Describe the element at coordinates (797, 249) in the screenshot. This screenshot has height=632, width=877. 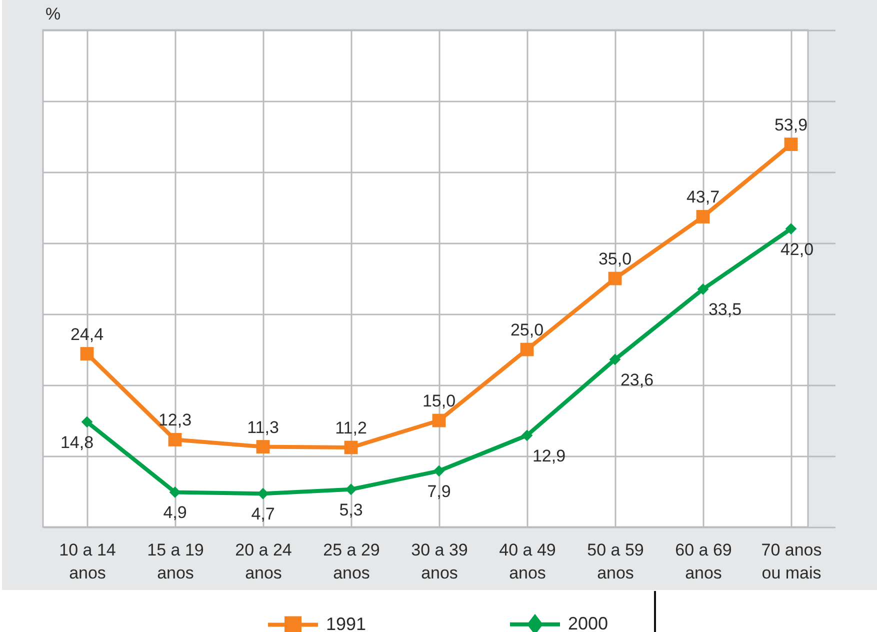
I see `data-label: 42,0` at that location.